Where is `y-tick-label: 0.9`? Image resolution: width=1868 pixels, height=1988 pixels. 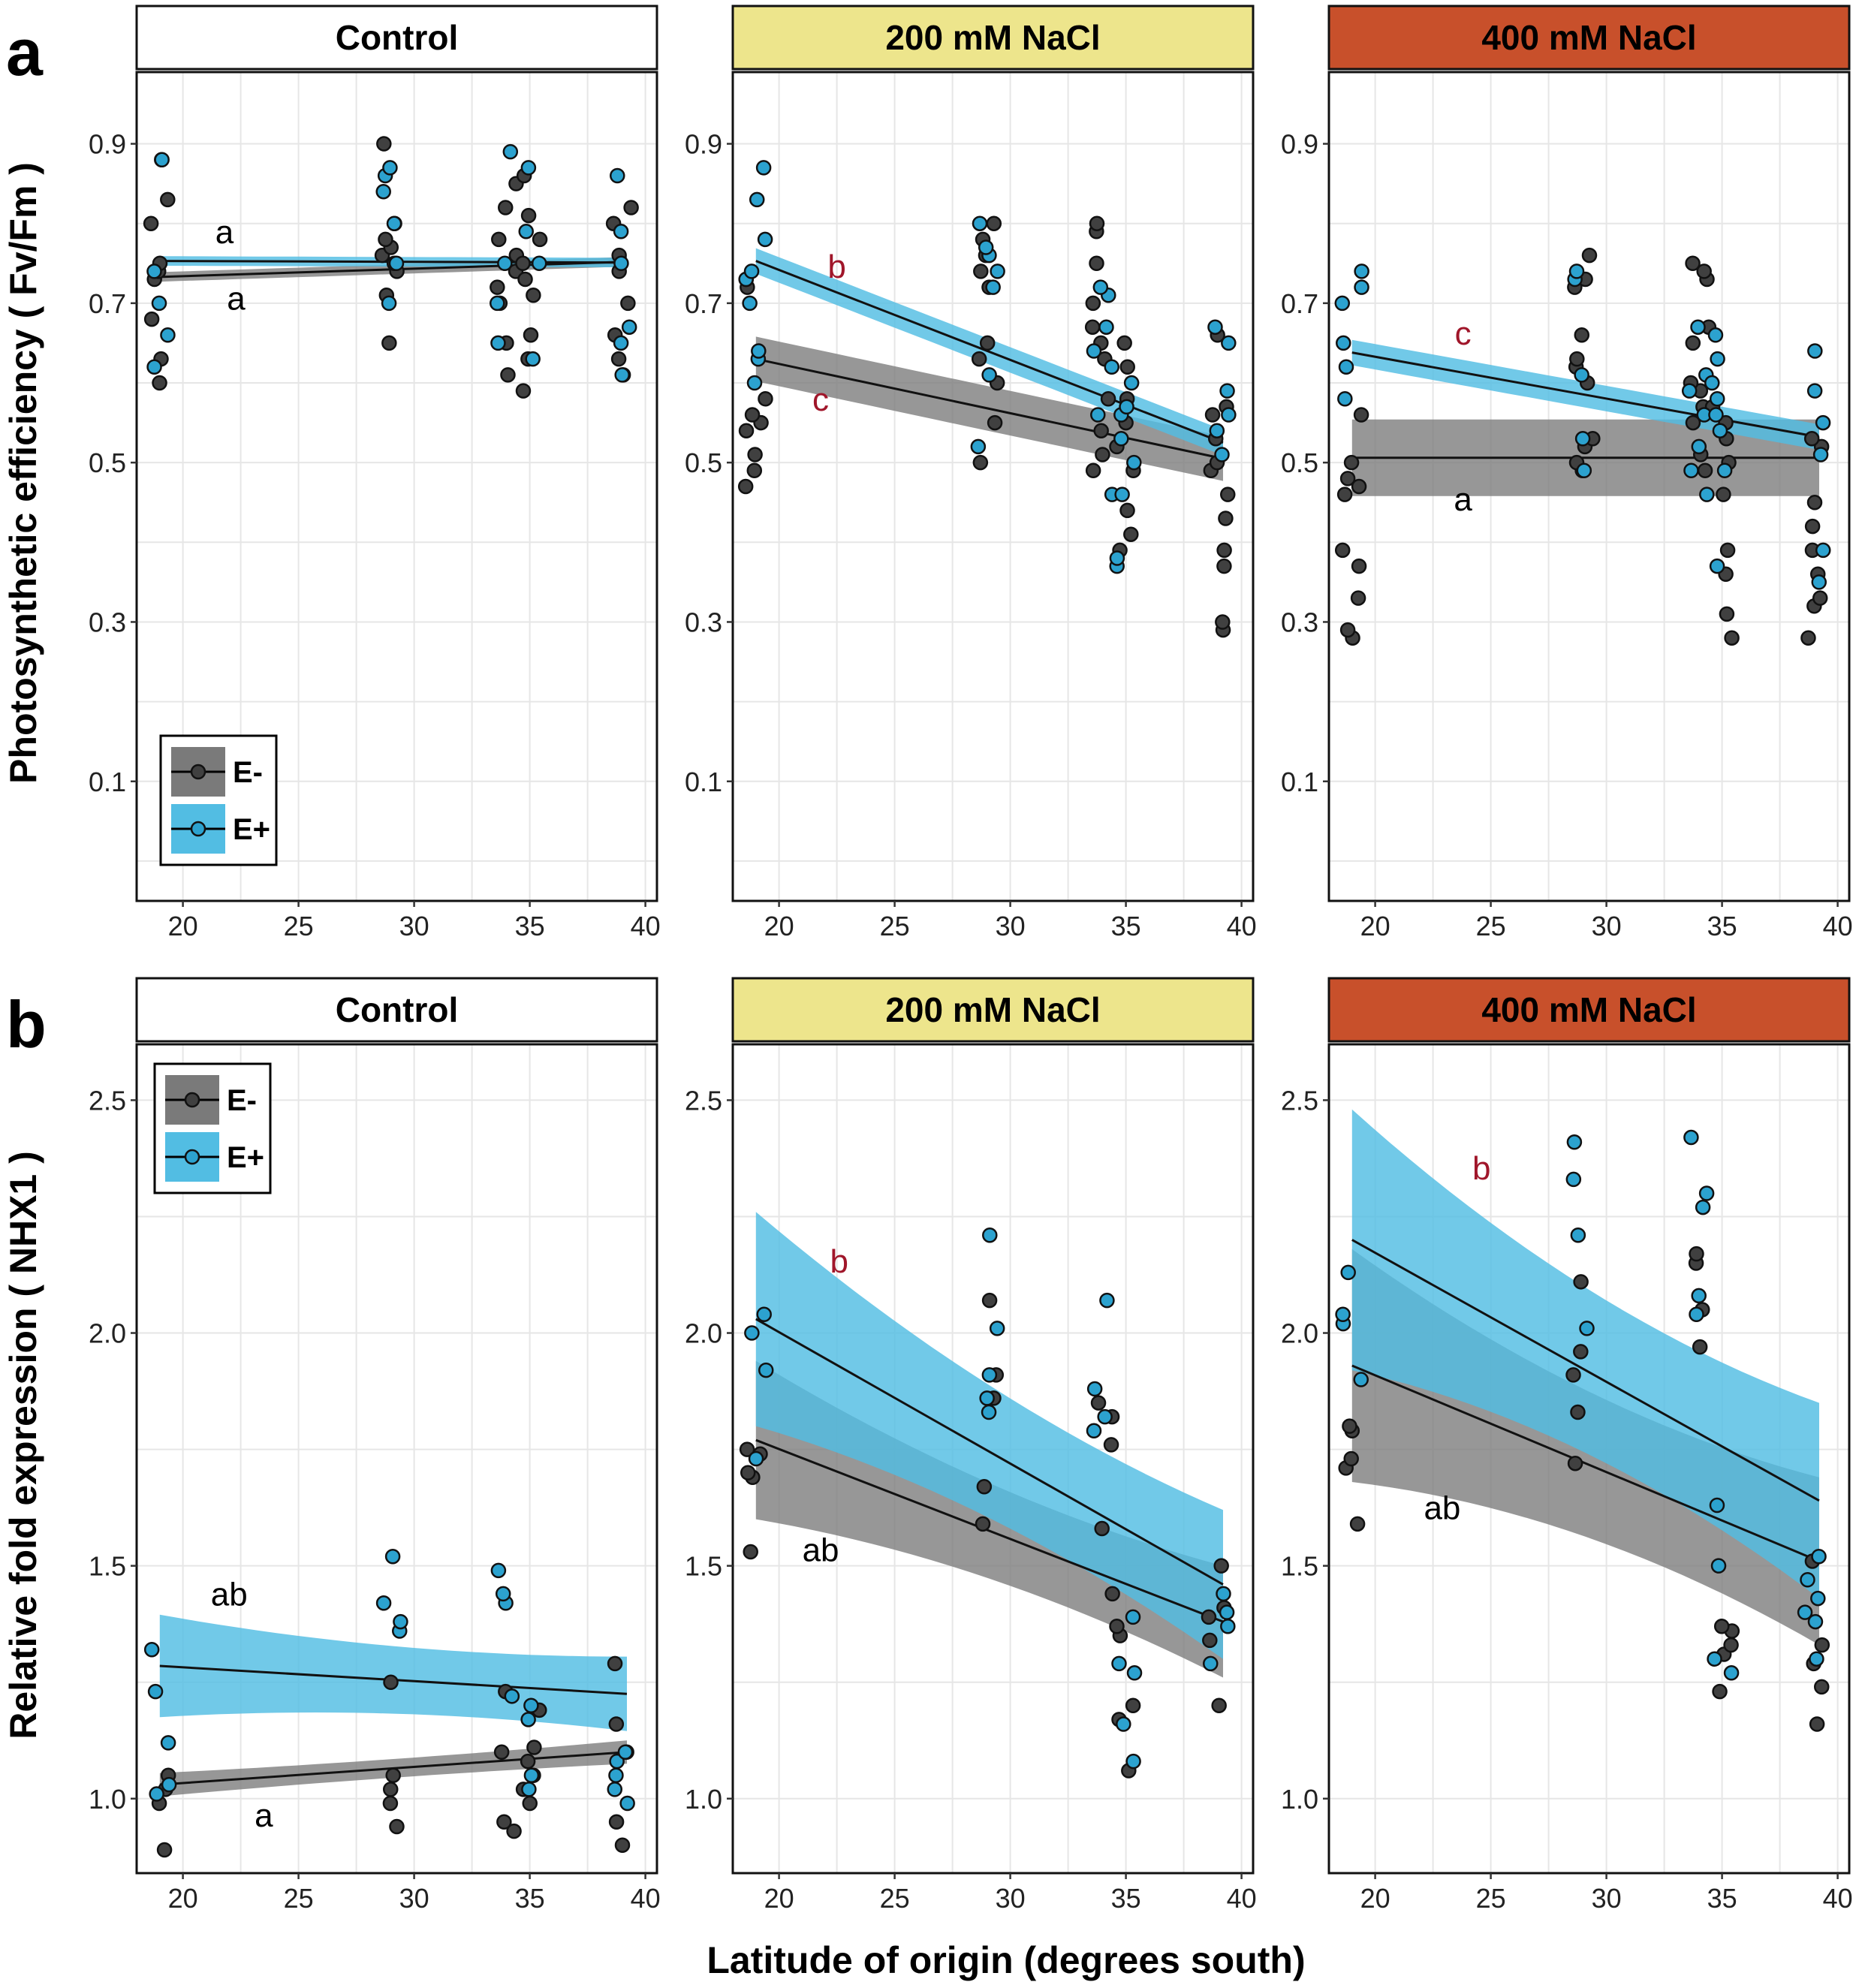
y-tick-label: 0.9 is located at coordinates (1299, 144).